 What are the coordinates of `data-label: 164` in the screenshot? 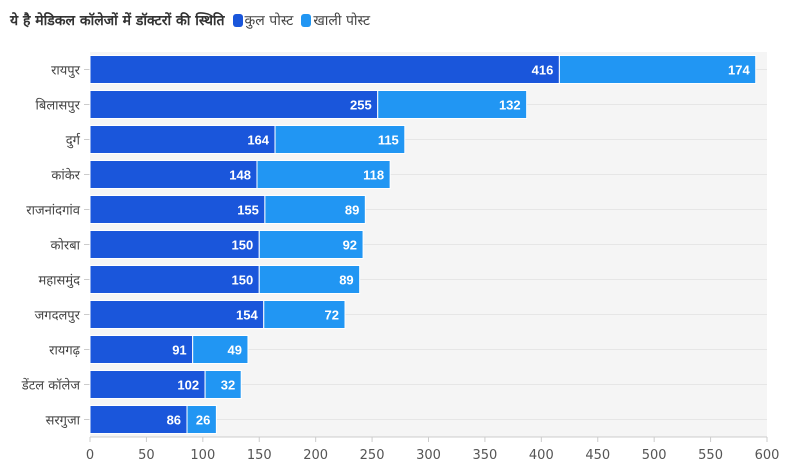 It's located at (258, 140).